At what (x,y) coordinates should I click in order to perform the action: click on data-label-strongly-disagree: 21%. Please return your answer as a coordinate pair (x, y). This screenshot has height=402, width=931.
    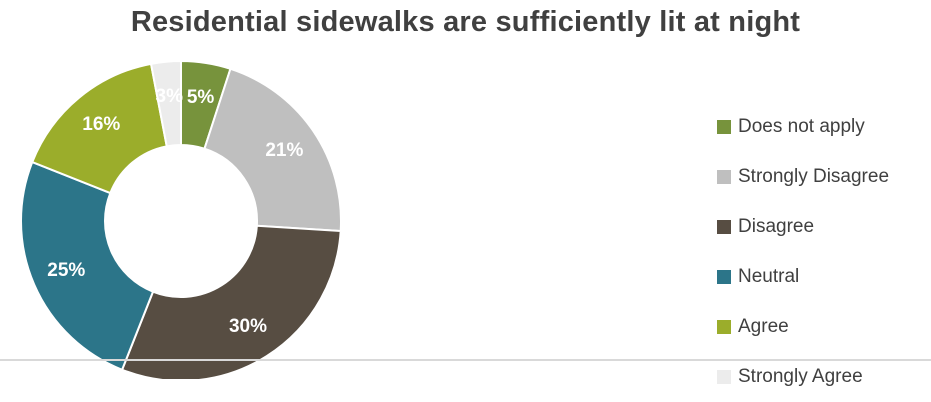
    Looking at the image, I should click on (284, 150).